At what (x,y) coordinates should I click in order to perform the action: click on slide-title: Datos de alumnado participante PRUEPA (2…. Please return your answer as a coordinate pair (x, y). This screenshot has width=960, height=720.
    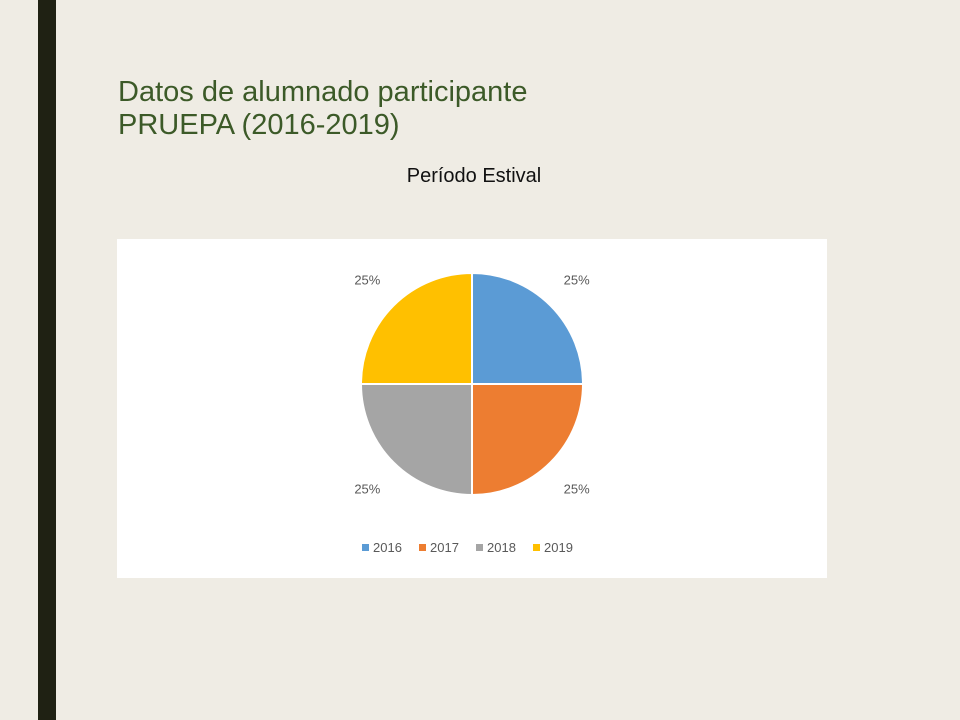
    Looking at the image, I should click on (322, 109).